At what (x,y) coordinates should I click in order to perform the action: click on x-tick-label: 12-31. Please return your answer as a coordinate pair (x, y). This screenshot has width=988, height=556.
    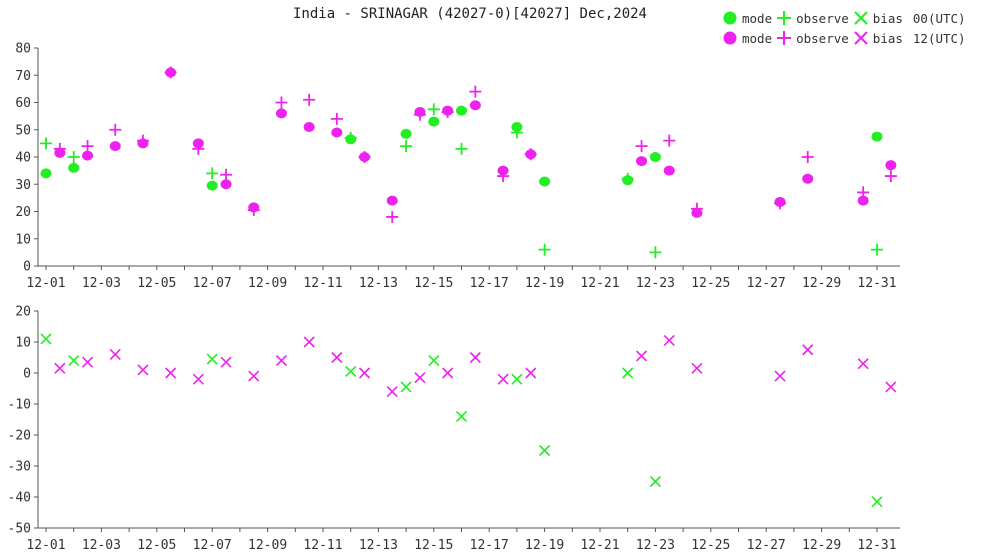
    Looking at the image, I should click on (876, 283).